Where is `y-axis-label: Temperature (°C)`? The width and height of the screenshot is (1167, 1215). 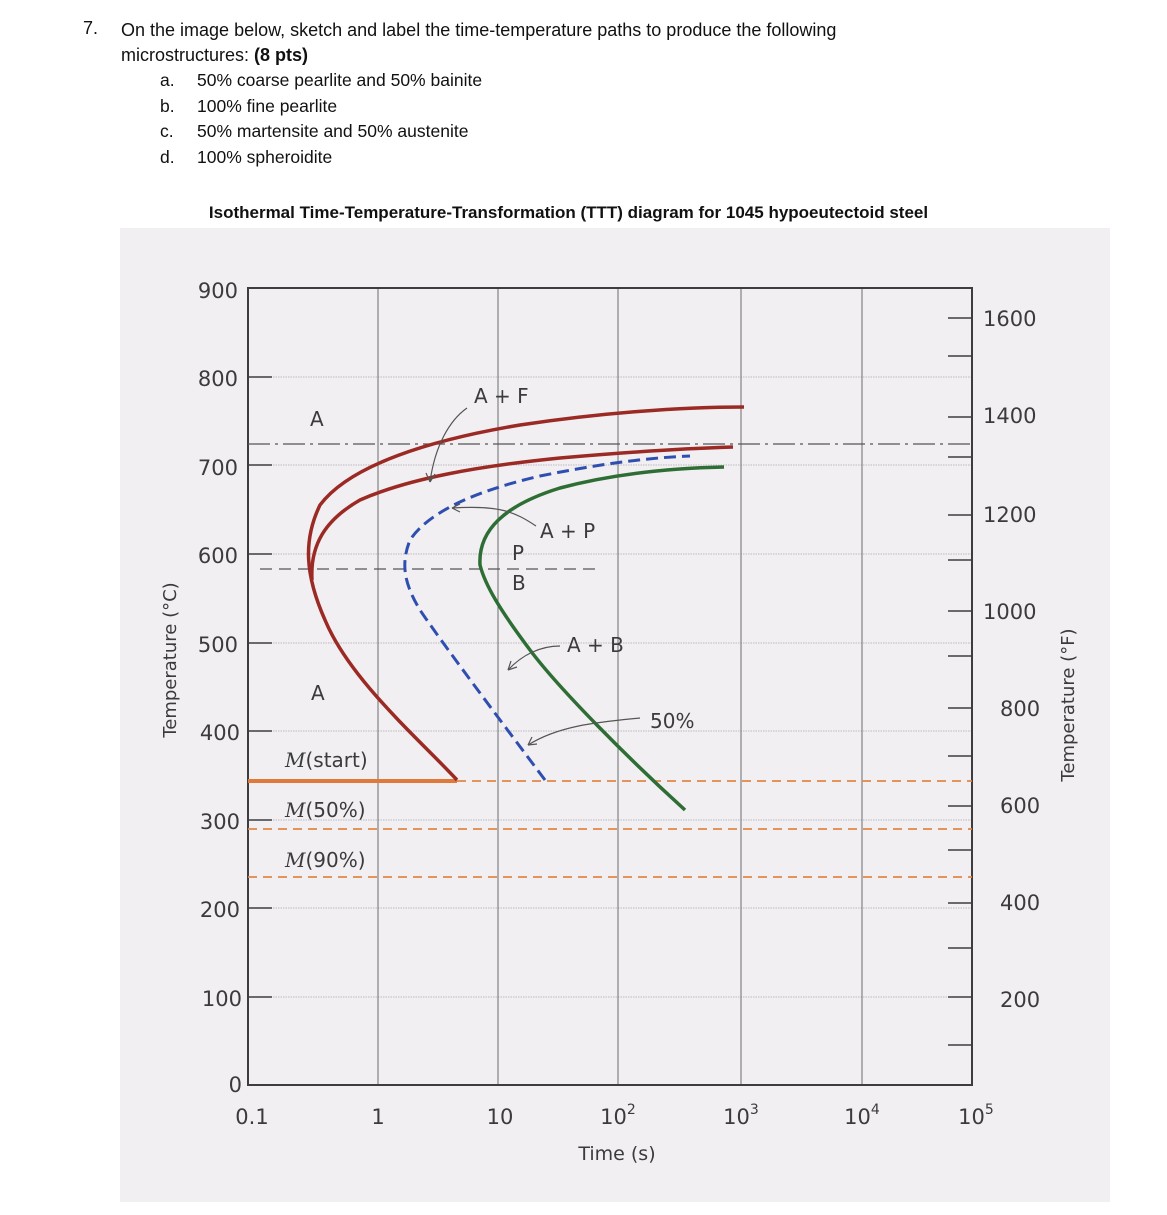 y-axis-label: Temperature (°C) is located at coordinates (170, 660).